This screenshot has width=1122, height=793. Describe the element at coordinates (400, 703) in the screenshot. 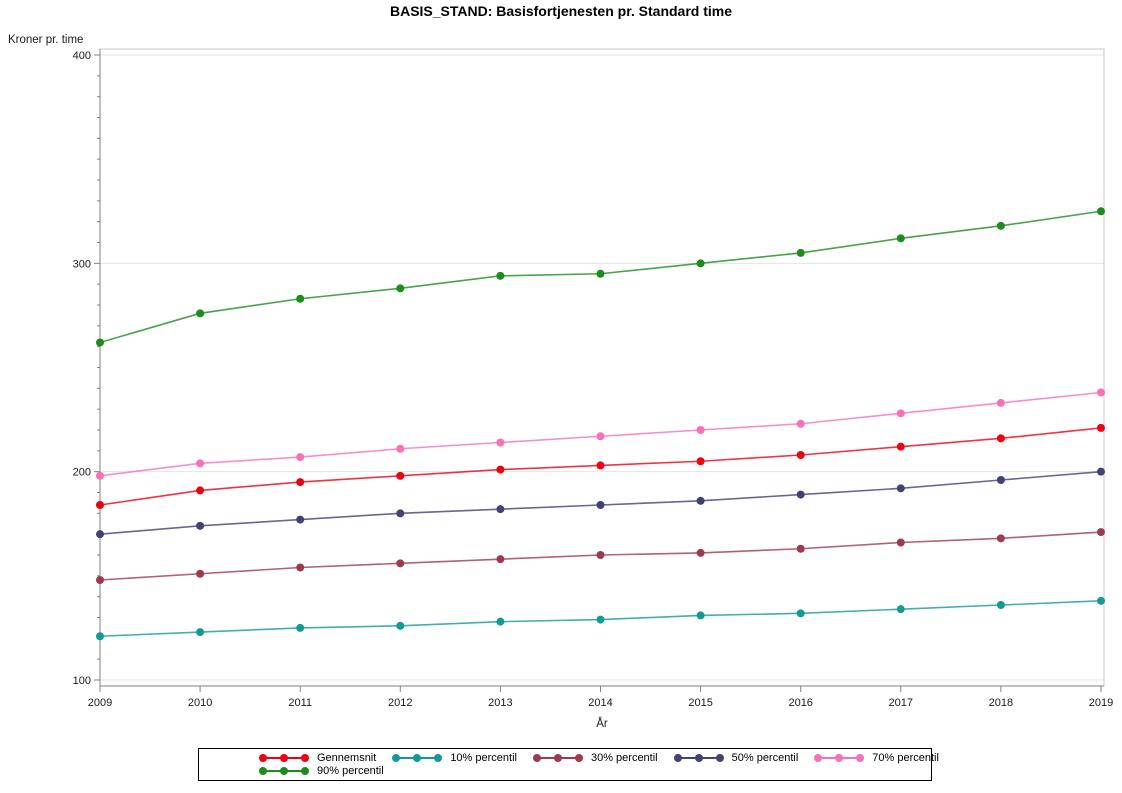

I see `x-tick-label: 2012` at that location.